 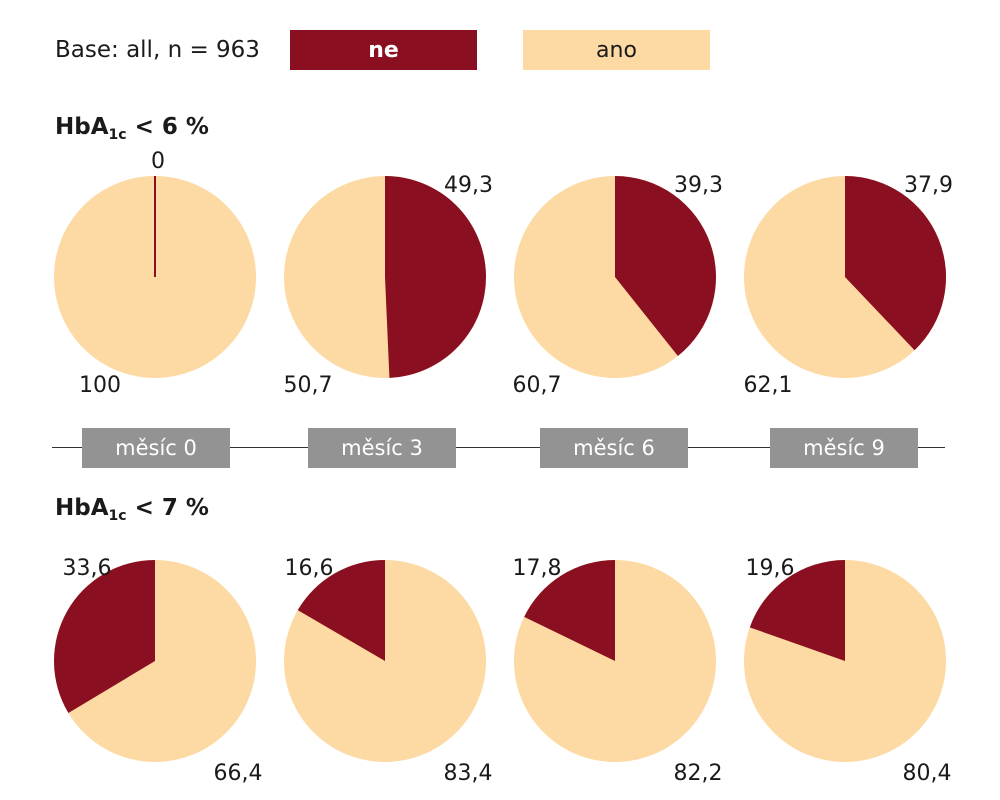 I want to click on data-label-ne: 37,9, so click(x=928, y=185).